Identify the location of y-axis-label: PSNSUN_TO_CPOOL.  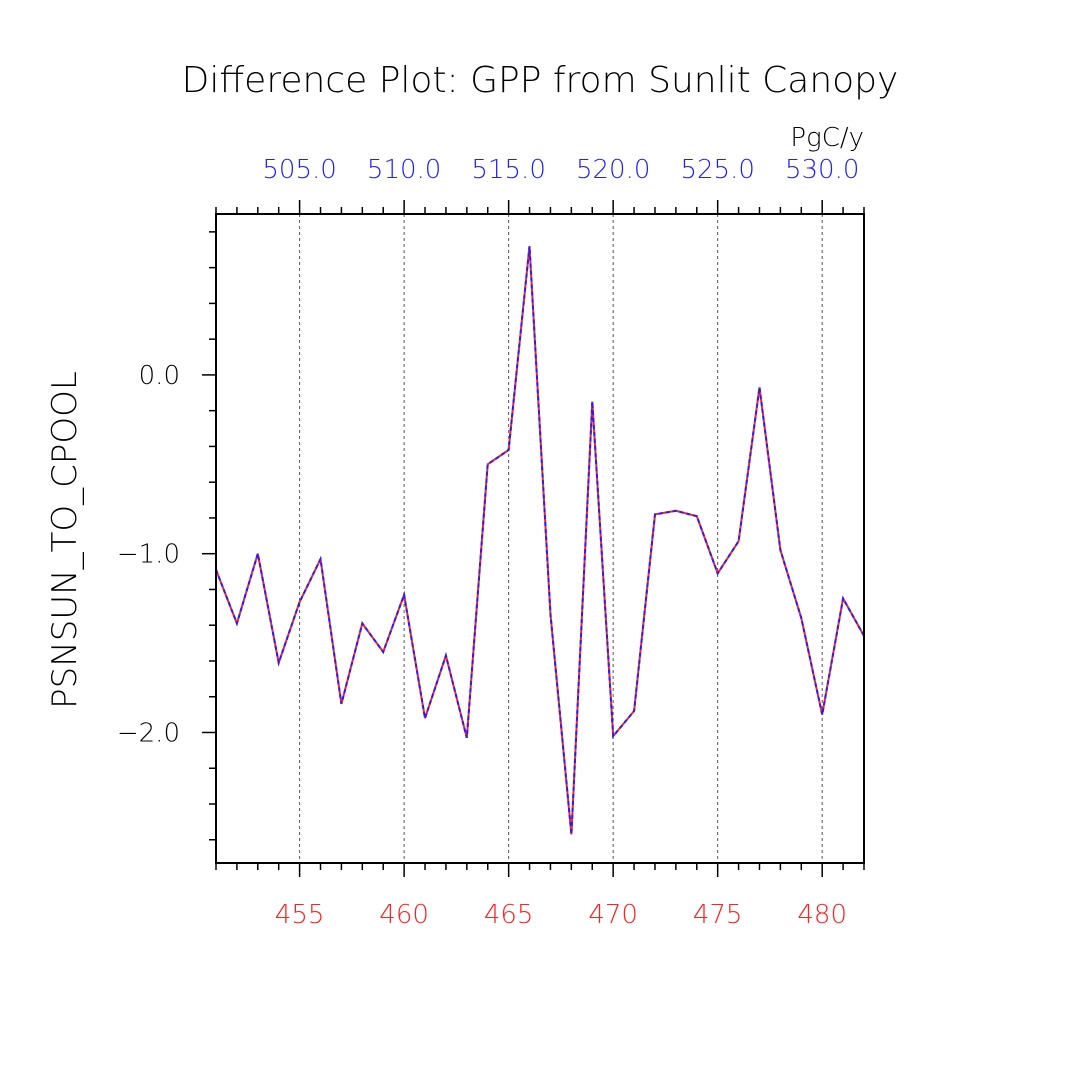
(65, 540).